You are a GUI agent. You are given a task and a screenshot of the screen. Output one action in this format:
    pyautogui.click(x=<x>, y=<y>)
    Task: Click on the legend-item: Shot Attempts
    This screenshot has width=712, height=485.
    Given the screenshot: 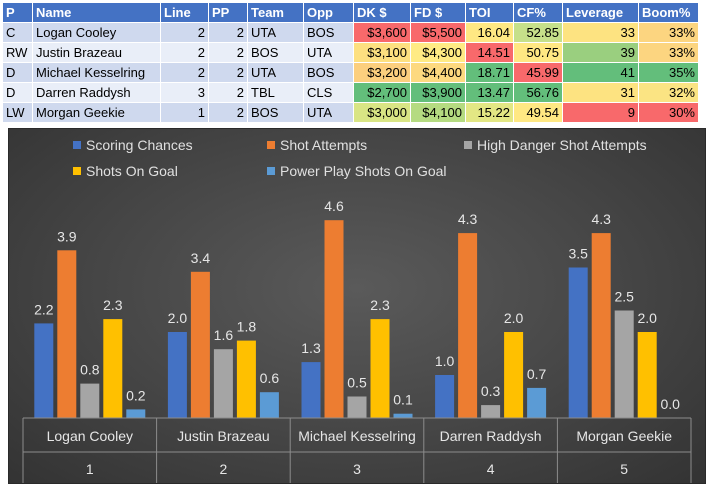 What is the action you would take?
    pyautogui.click(x=317, y=145)
    